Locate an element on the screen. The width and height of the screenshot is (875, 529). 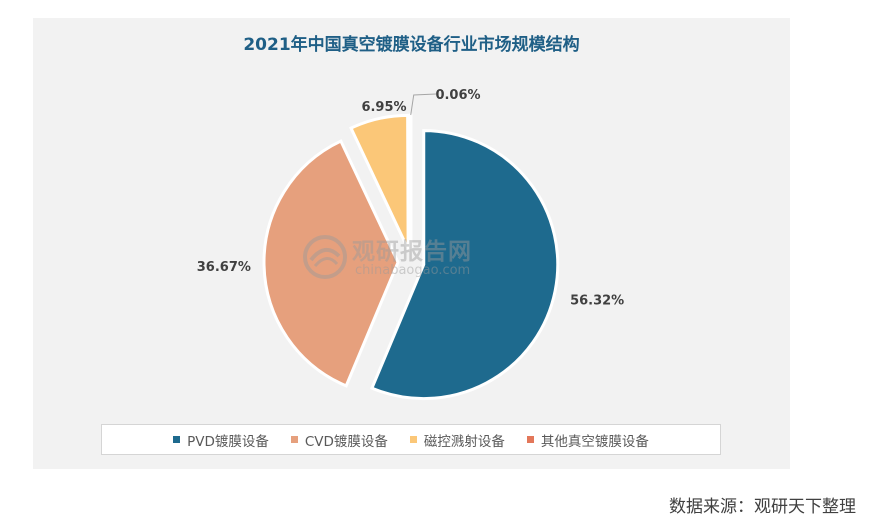
pie-slice-sputtering is located at coordinates (379, 181).